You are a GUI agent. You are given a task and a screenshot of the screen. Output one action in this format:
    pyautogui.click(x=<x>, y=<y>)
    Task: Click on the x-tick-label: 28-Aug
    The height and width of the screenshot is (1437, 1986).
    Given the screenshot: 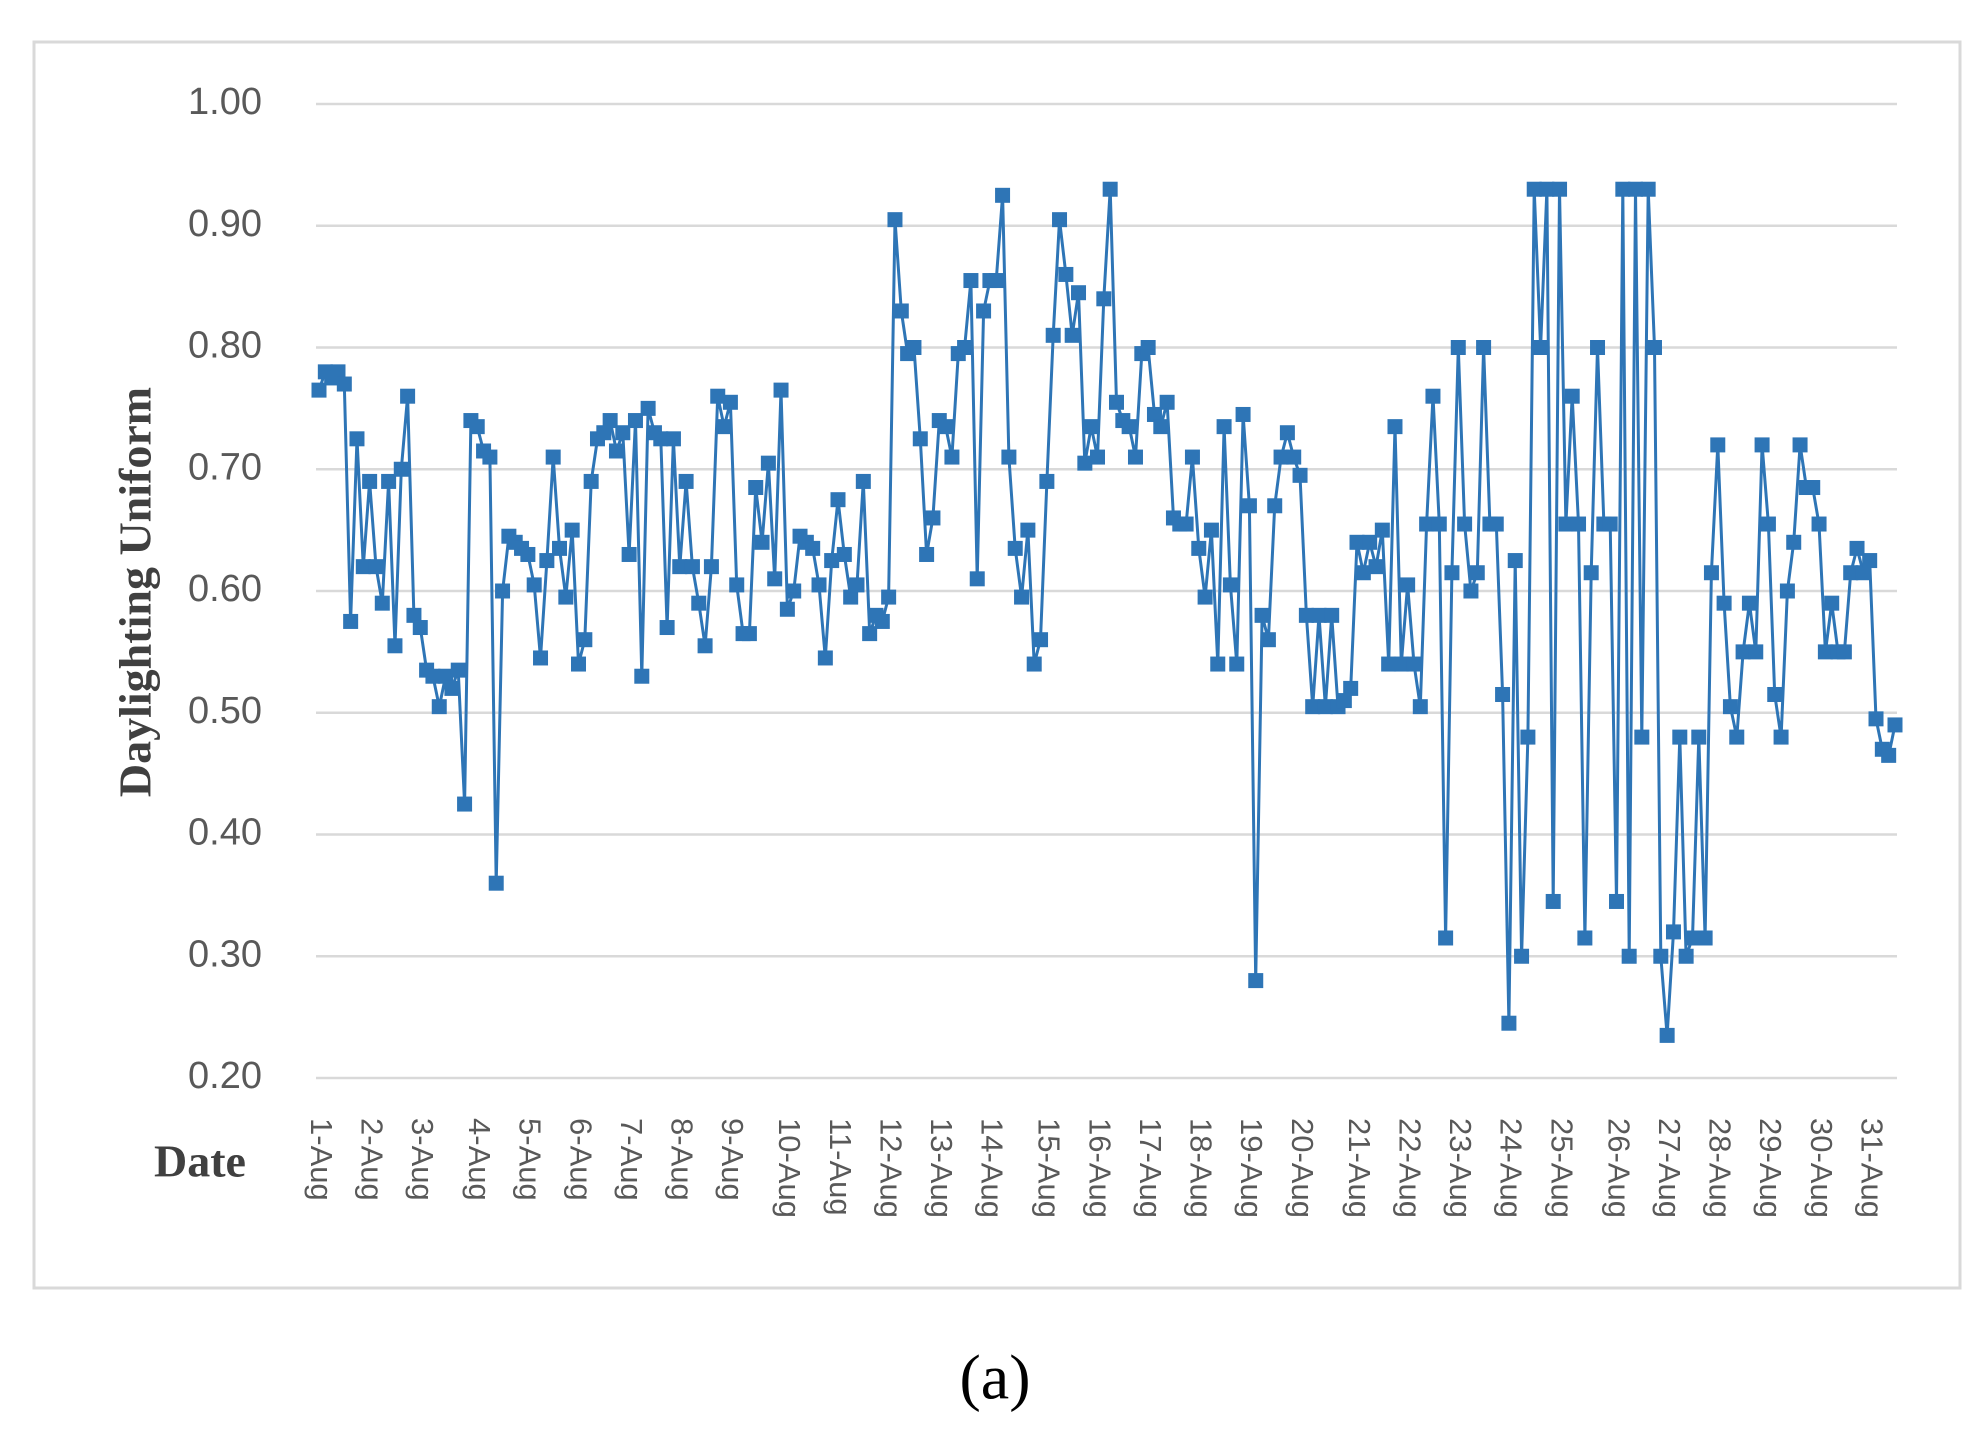 What is the action you would take?
    pyautogui.click(x=1720, y=1168)
    